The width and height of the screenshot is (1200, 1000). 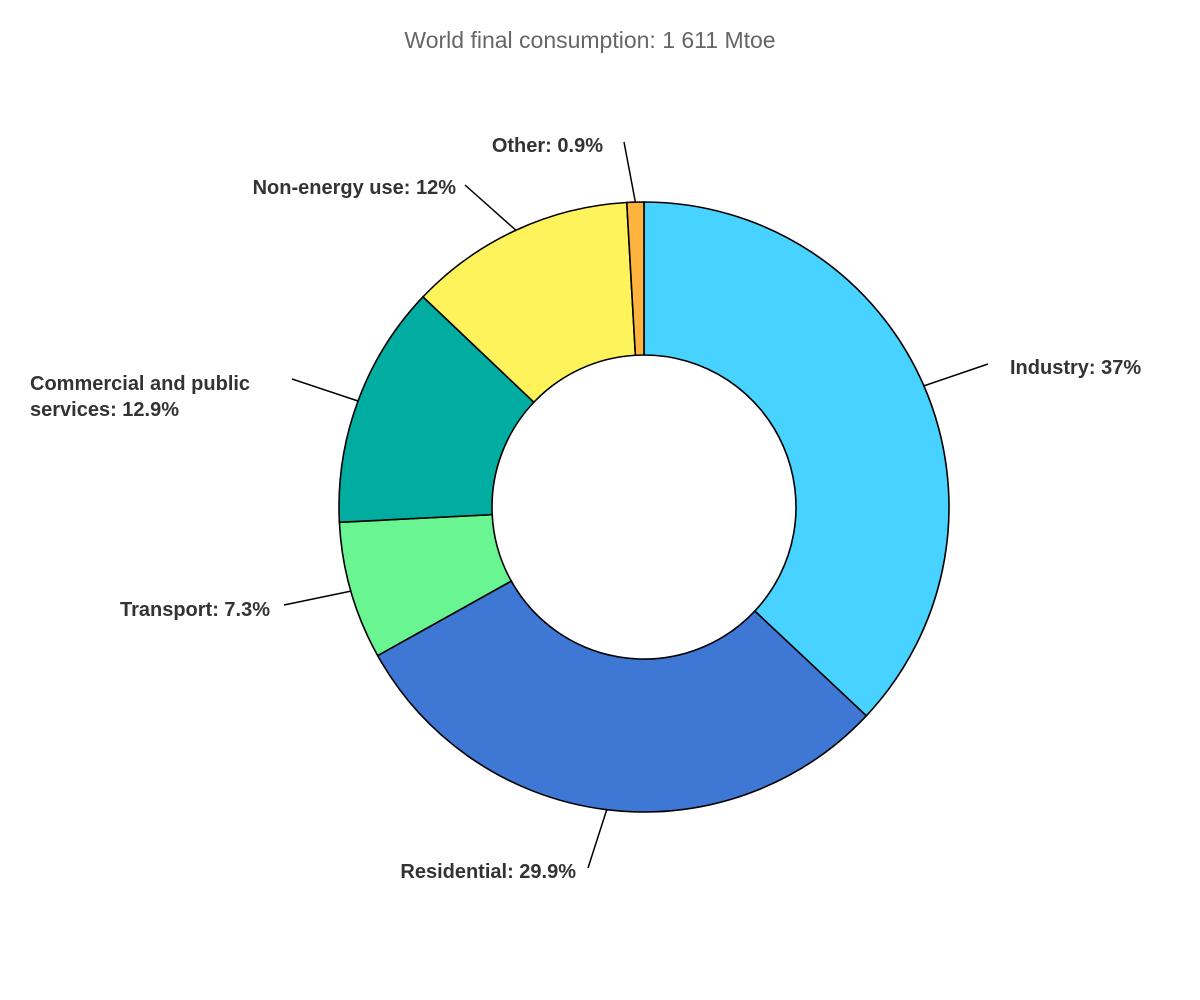 I want to click on label-commercial-and-public-services: Commercial and public services: 12.9%, so click(x=140, y=397).